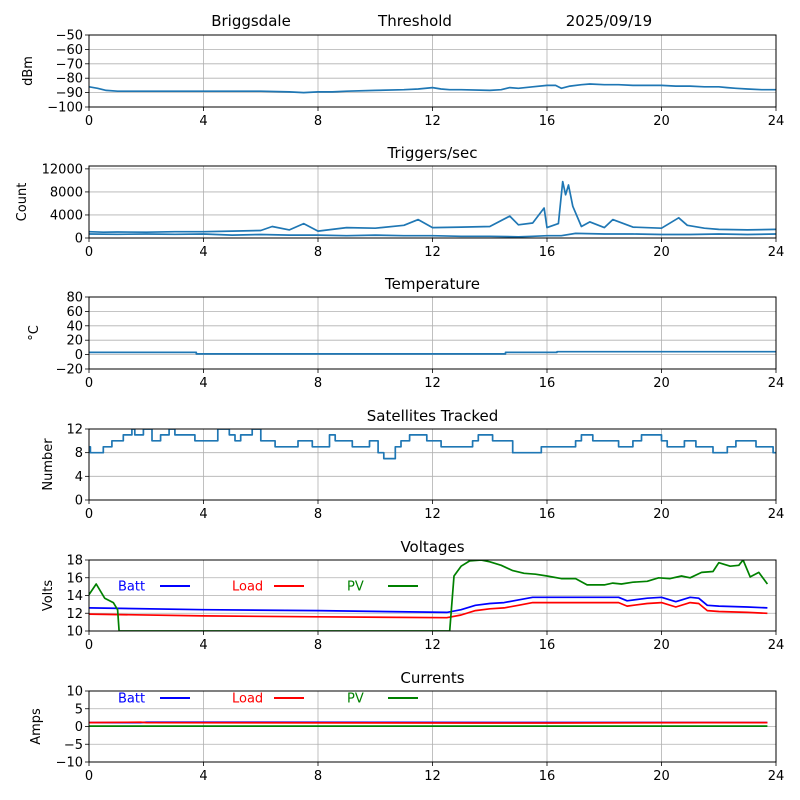  What do you see at coordinates (34, 333) in the screenshot?
I see `y-axis-label: °C` at bounding box center [34, 333].